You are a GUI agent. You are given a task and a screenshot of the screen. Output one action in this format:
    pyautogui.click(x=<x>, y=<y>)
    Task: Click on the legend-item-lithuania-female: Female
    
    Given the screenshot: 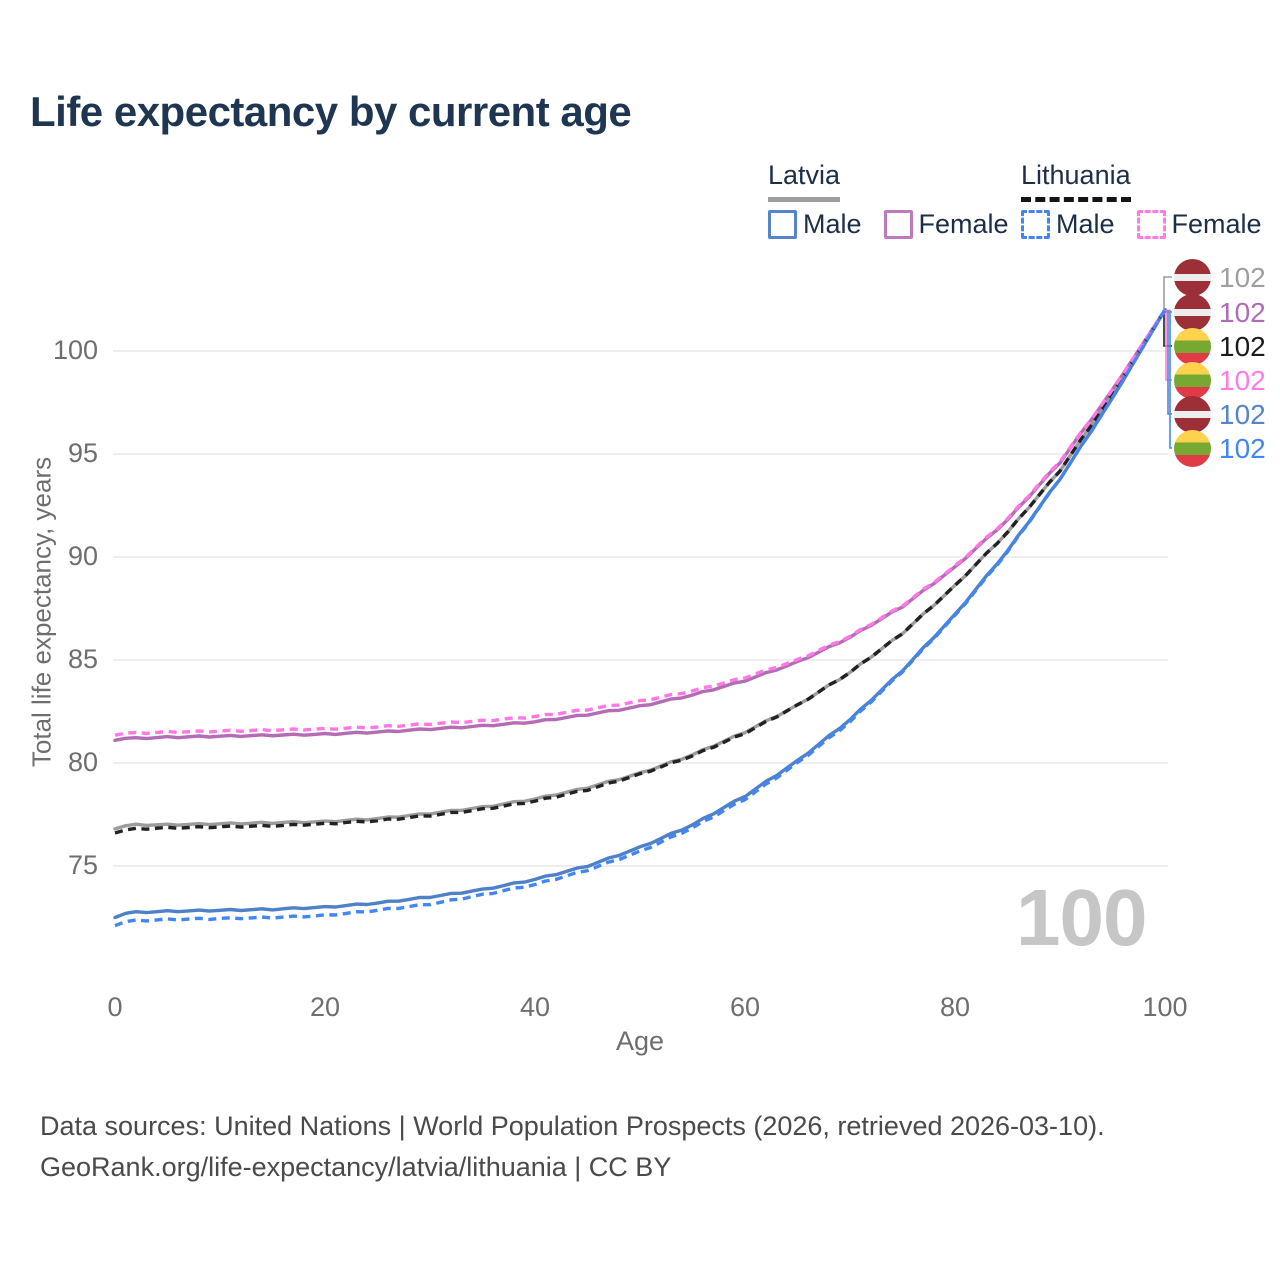 What is the action you would take?
    pyautogui.click(x=1199, y=224)
    